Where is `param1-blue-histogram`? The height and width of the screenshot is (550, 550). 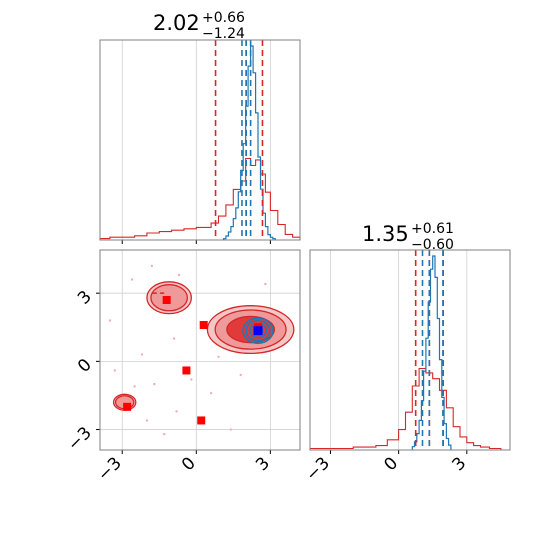 param1-blue-histogram is located at coordinates (249, 142).